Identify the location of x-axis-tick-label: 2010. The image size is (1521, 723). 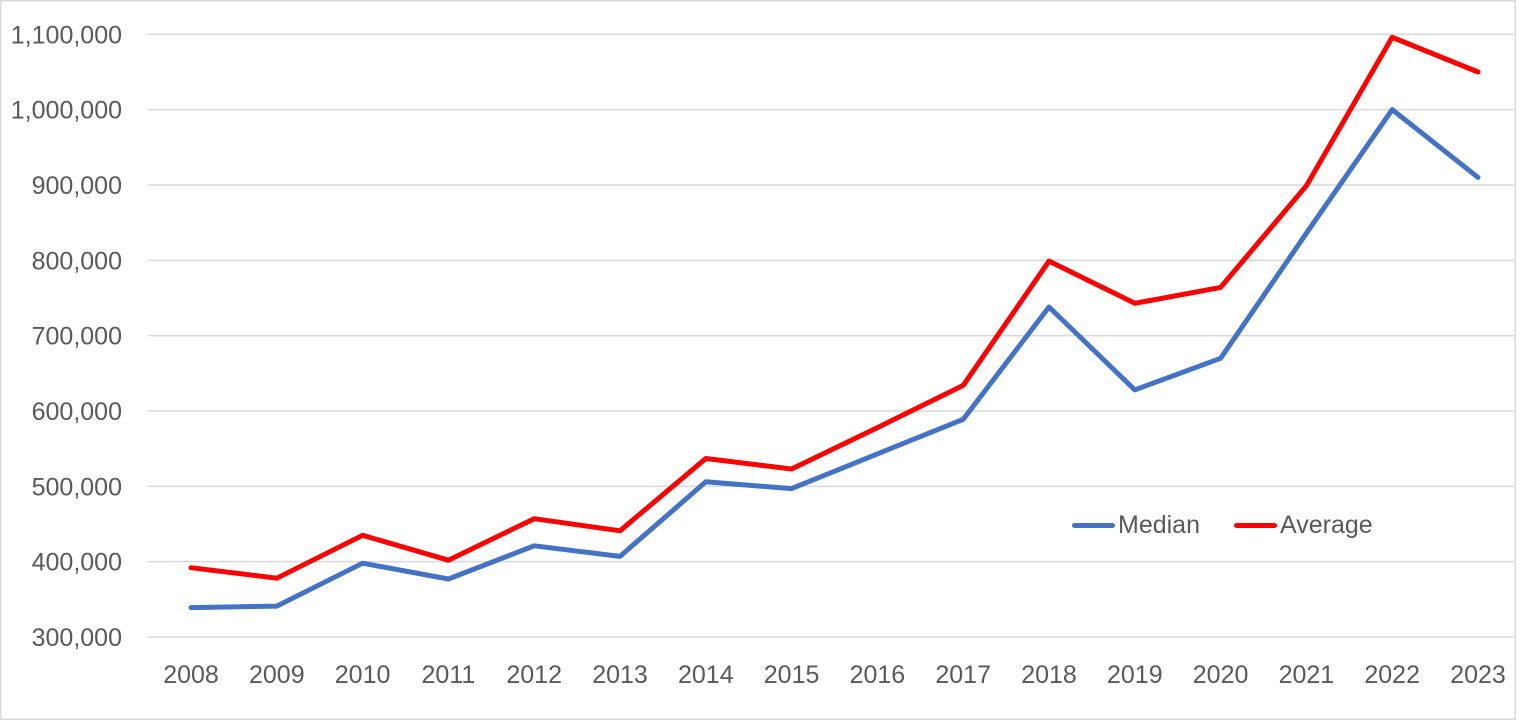
(363, 675).